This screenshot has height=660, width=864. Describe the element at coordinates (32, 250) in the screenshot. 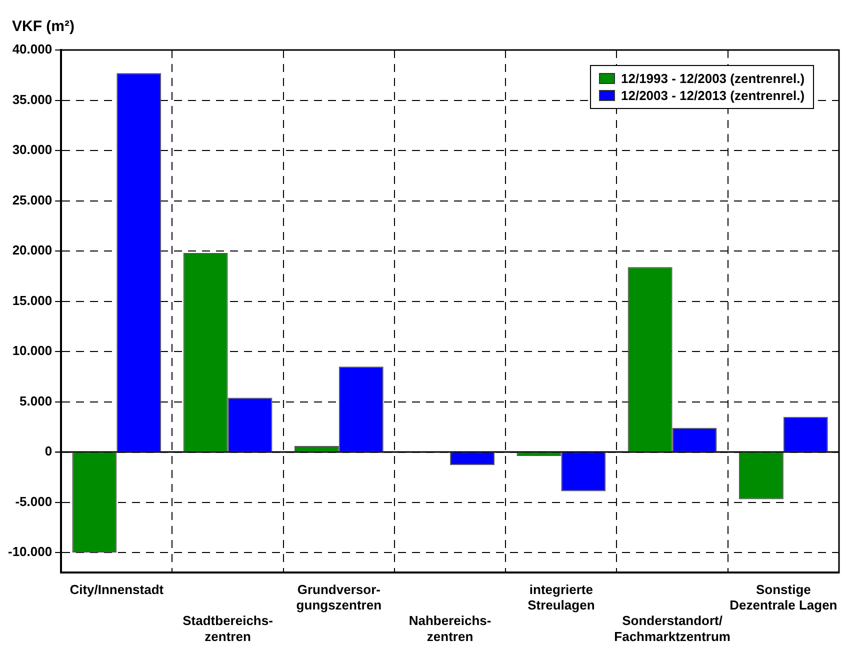

I see `y-tick-label: 20.000` at that location.